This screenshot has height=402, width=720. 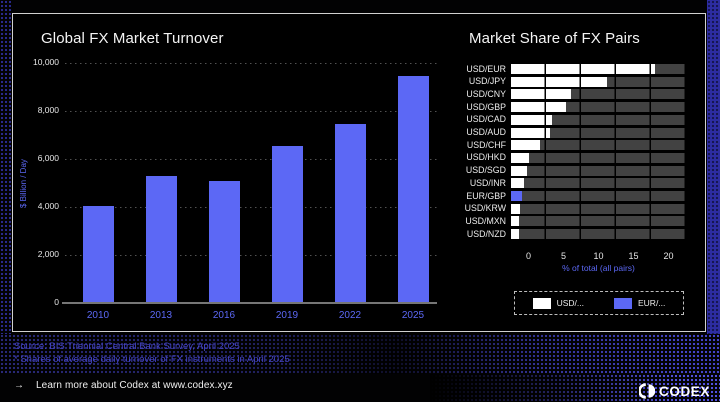 I want to click on share-row-label: USD/GBP, so click(x=486, y=106).